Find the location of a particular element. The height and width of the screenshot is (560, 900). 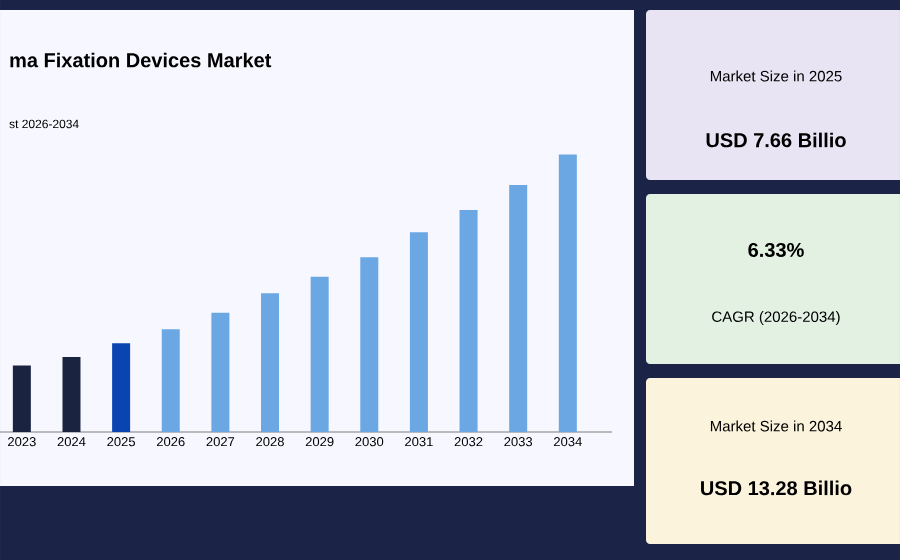

text: USD 7.66 Billio is located at coordinates (776, 140).